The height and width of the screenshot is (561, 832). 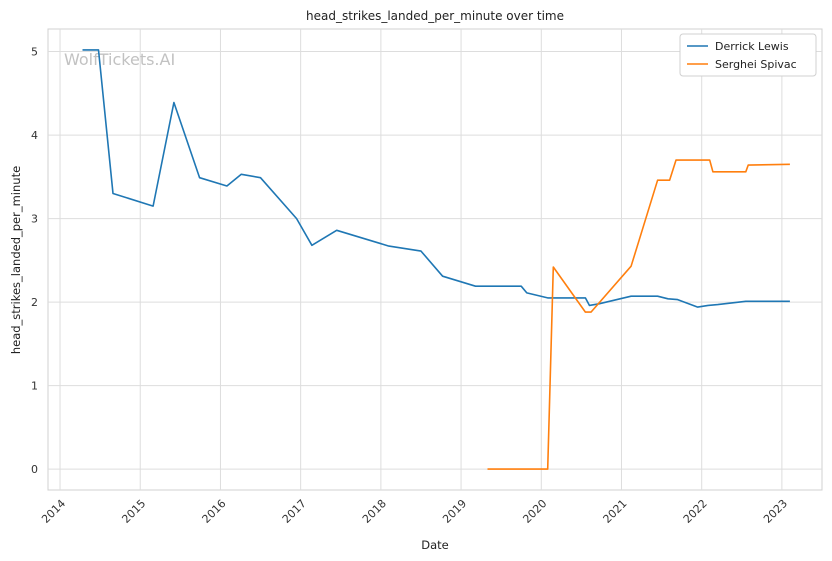 What do you see at coordinates (756, 64) in the screenshot?
I see `legend-label: Serghei Spivac` at bounding box center [756, 64].